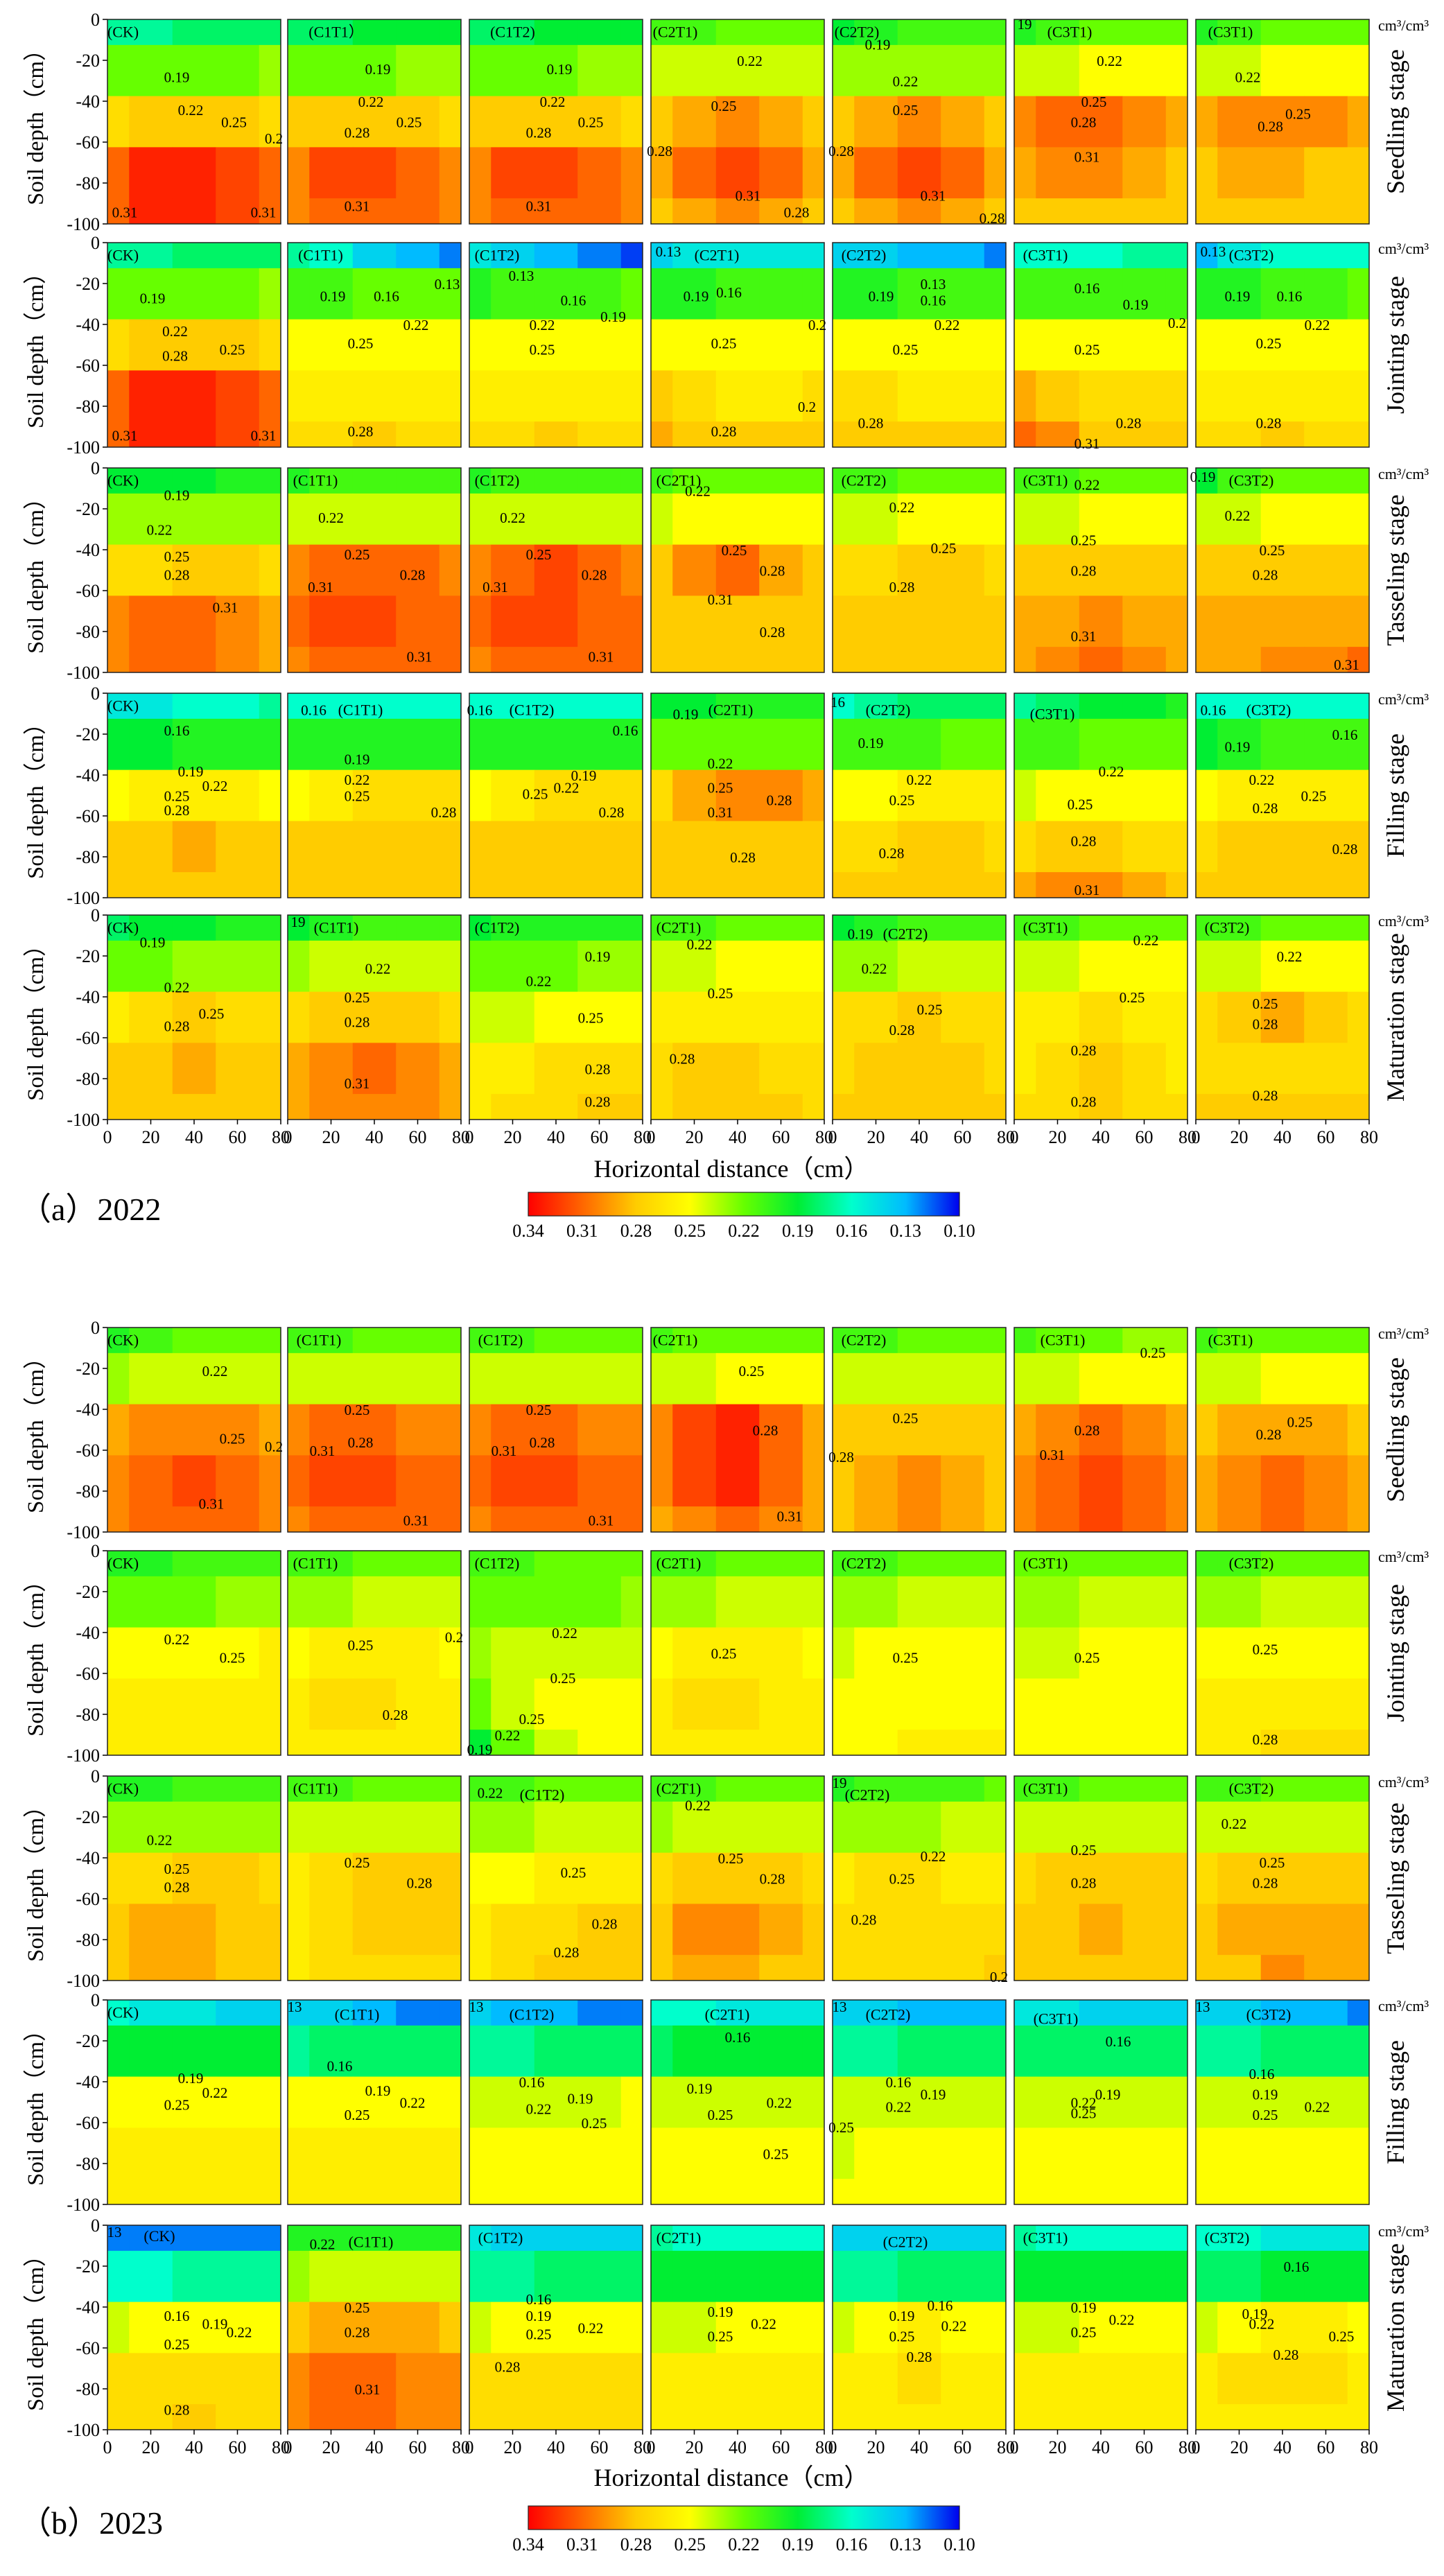 The height and width of the screenshot is (2576, 1444). Describe the element at coordinates (528, 1231) in the screenshot. I see `colorbar-tick-label: 0.34` at that location.